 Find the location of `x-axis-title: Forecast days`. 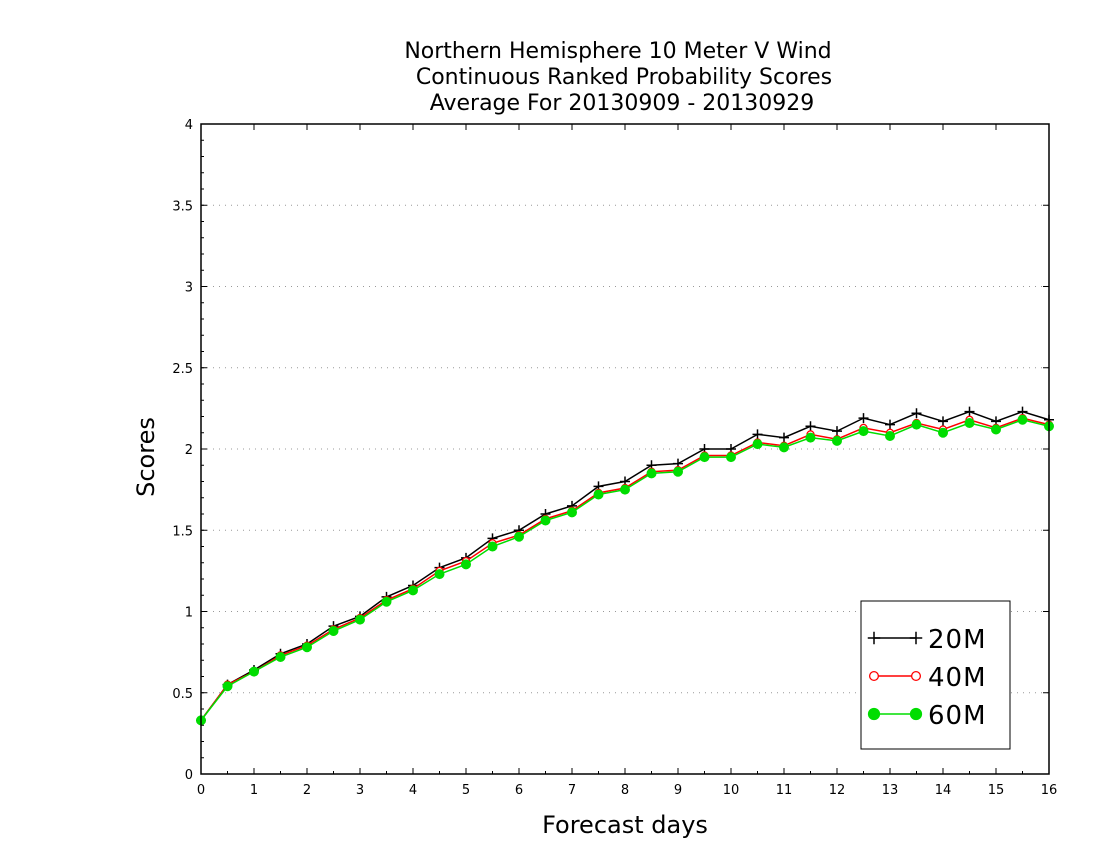

x-axis-title: Forecast days is located at coordinates (625, 825).